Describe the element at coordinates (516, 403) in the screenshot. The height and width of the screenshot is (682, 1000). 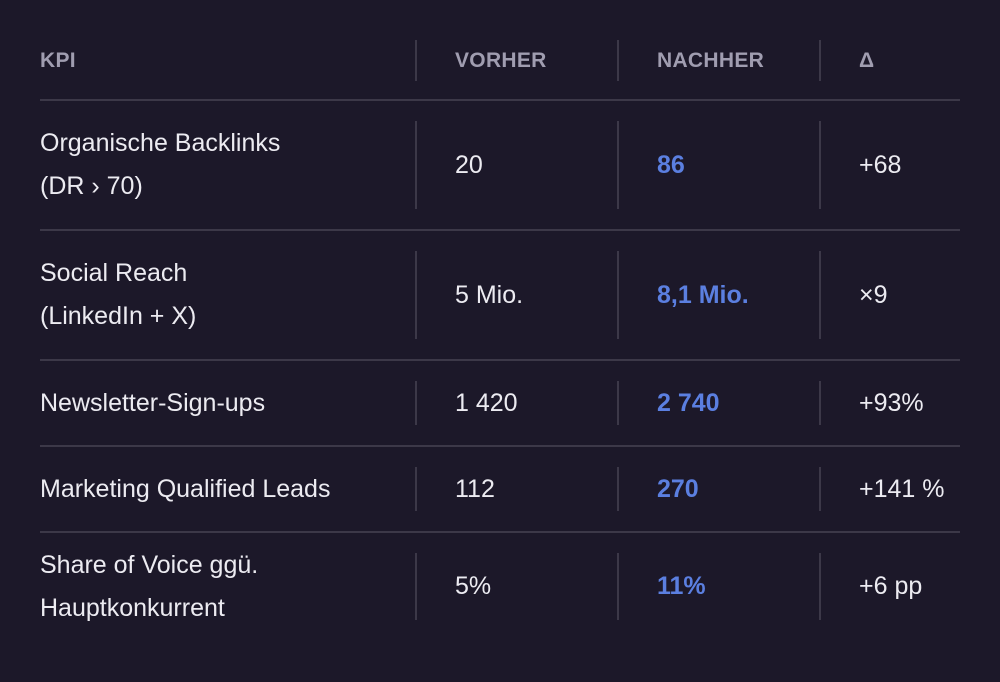
I see `before-value: 1 420` at that location.